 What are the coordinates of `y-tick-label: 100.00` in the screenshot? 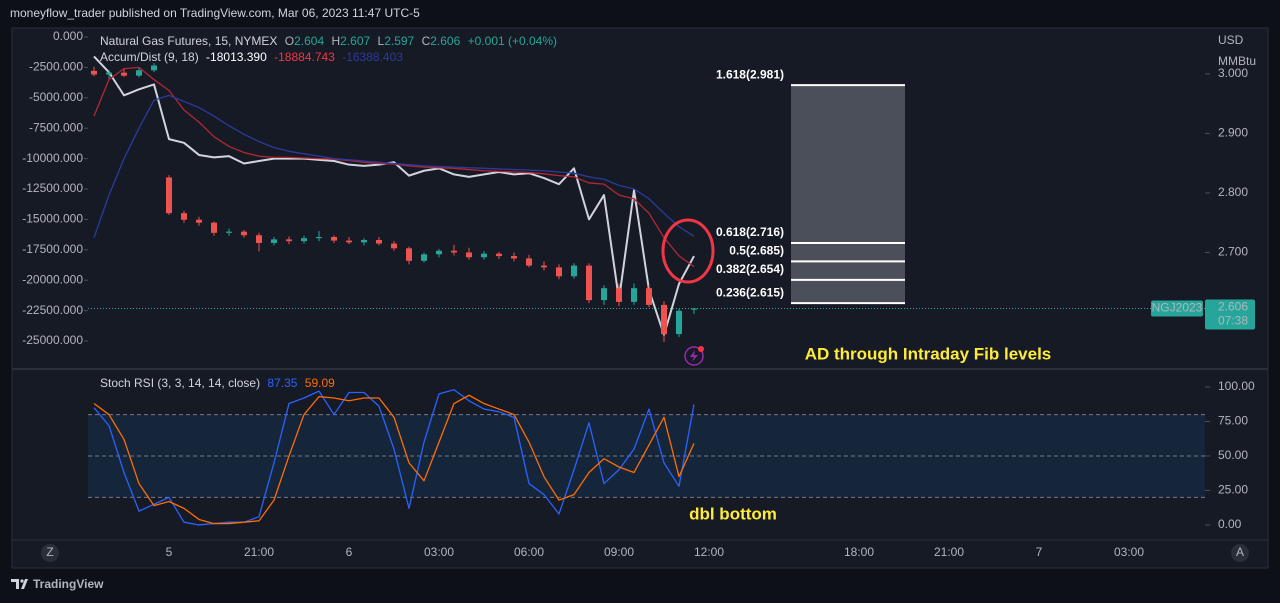 It's located at (1236, 386).